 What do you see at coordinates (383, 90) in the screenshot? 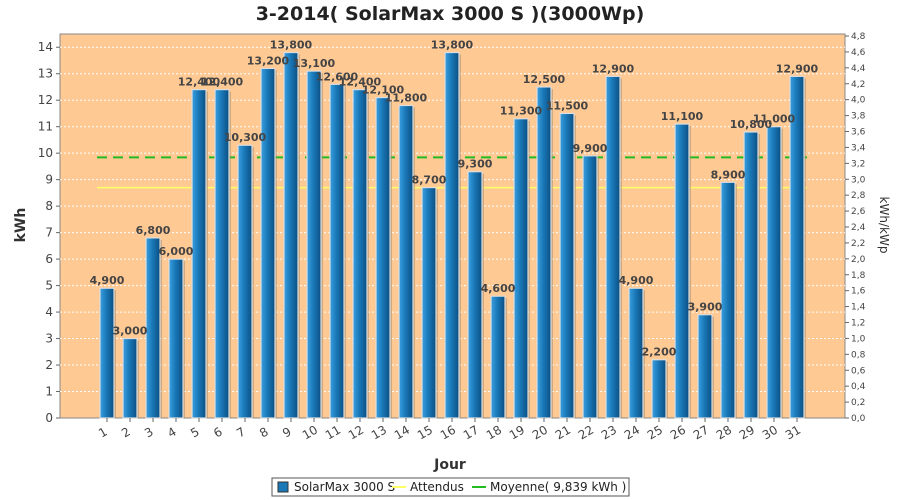
I see `data-label: 12,100` at bounding box center [383, 90].